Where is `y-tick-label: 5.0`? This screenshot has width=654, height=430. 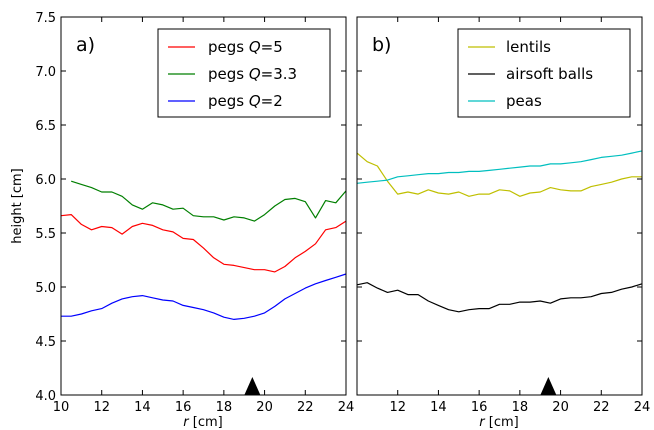 y-tick-label: 5.0 is located at coordinates (45, 288).